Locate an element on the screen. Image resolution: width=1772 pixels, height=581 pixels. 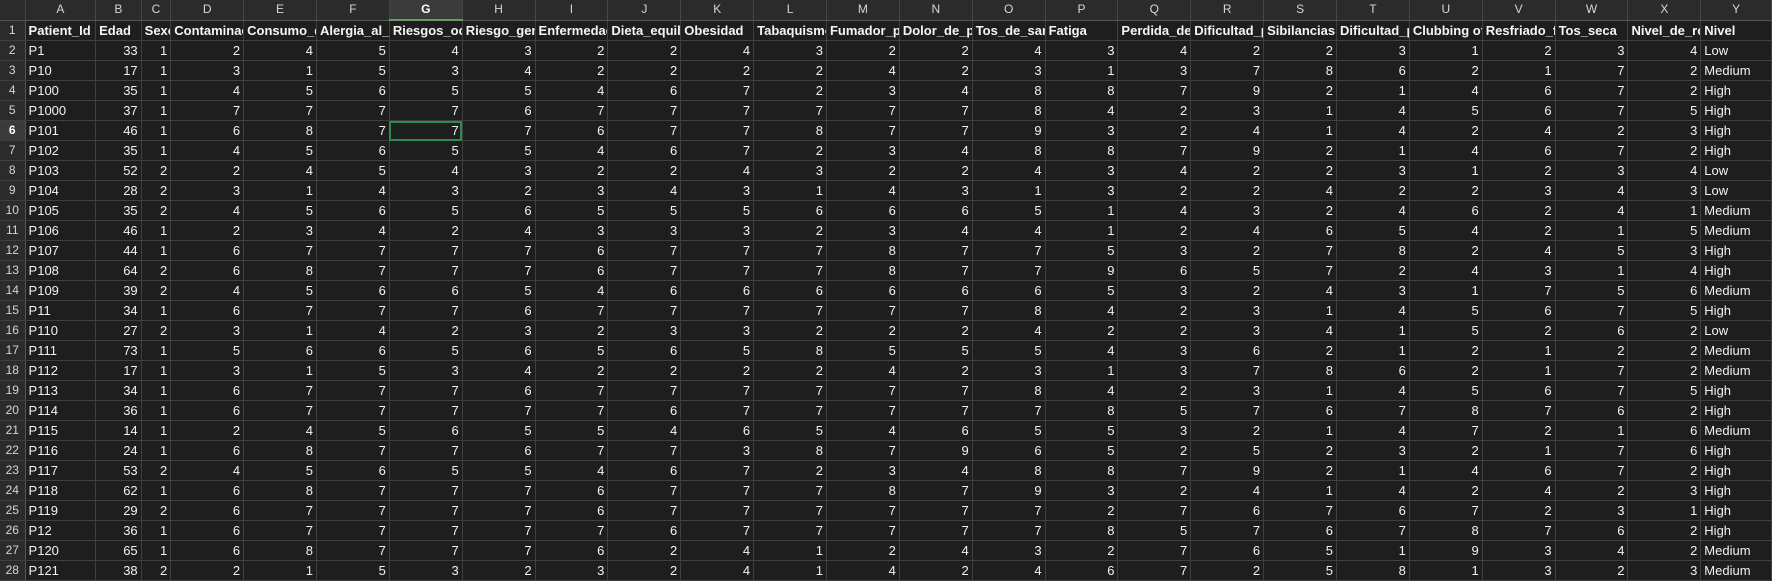
row-header: 6 is located at coordinates (13, 130).